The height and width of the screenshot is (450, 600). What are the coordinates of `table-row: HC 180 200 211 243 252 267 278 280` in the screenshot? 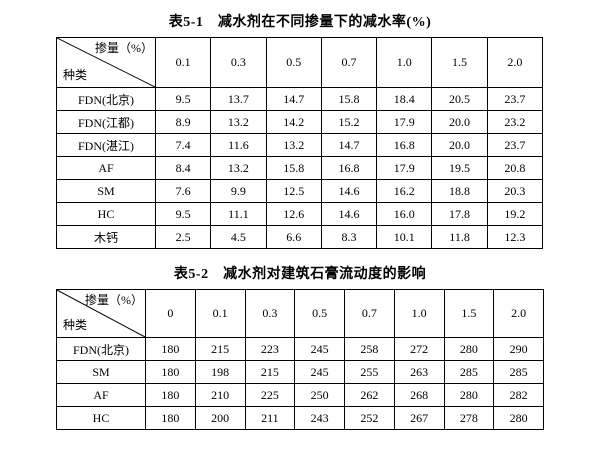 It's located at (300, 418).